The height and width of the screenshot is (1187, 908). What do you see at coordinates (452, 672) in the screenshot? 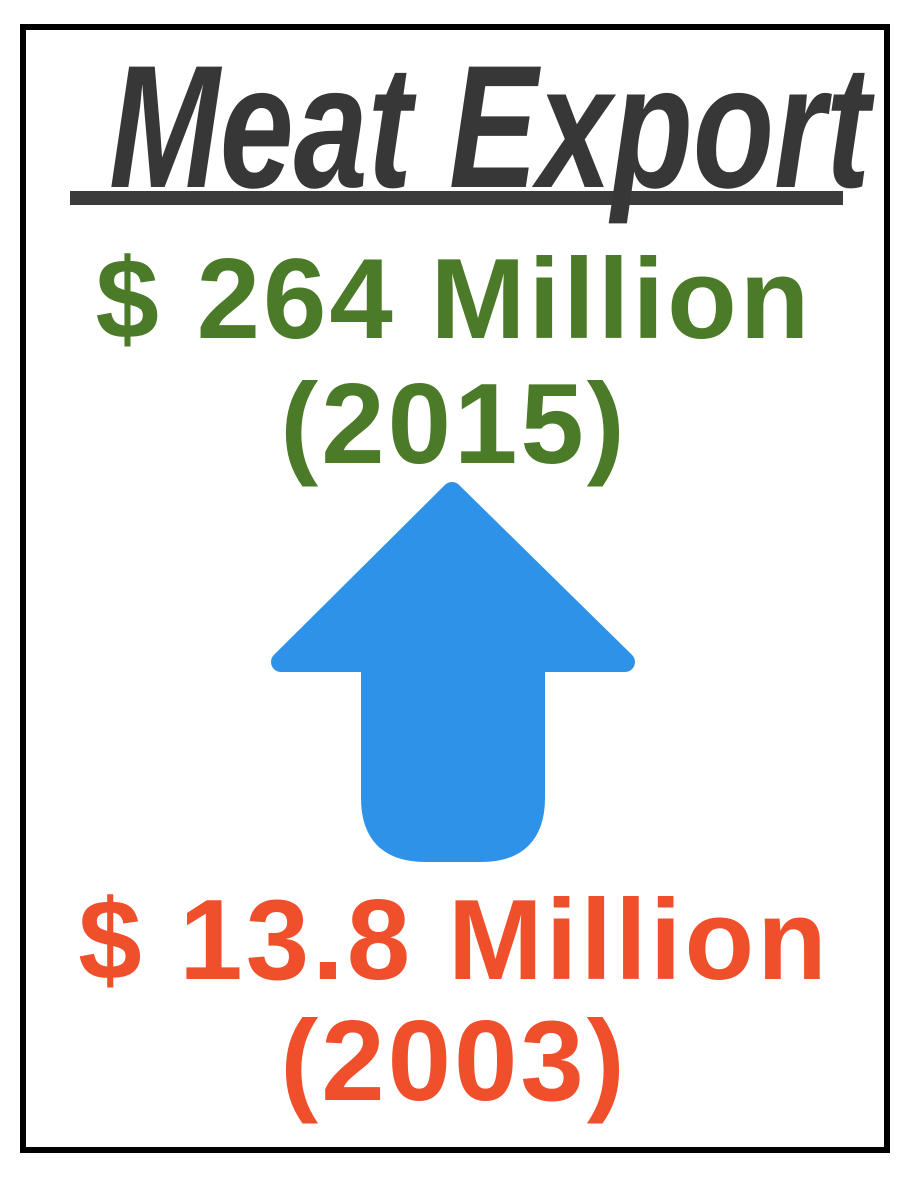
I see `up-arrow-icon` at bounding box center [452, 672].